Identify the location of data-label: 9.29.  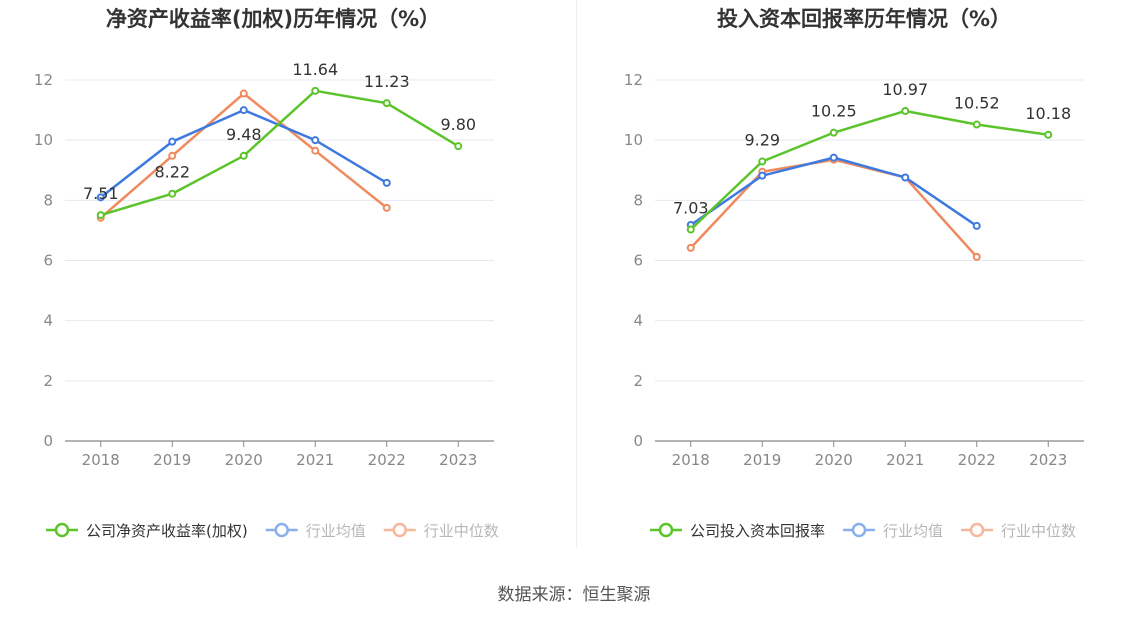
(762, 140).